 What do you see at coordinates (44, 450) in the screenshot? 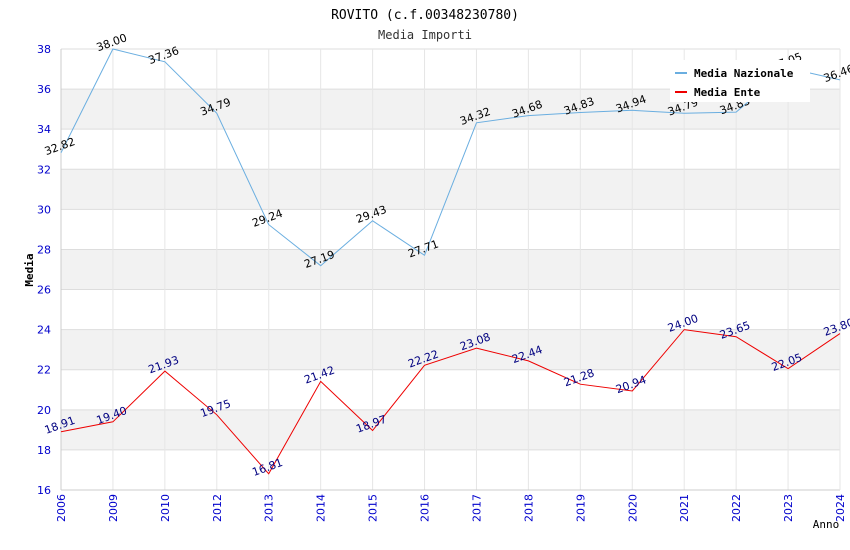
I see `y-tick-label: 18` at bounding box center [44, 450].